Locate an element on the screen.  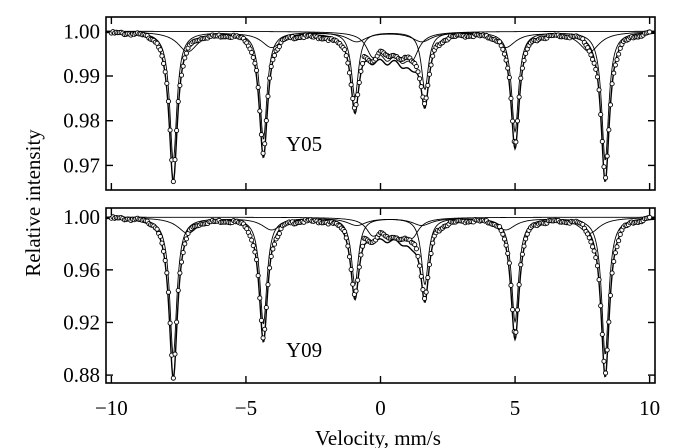
y-tick-label: 0.88 is located at coordinates (81, 375).